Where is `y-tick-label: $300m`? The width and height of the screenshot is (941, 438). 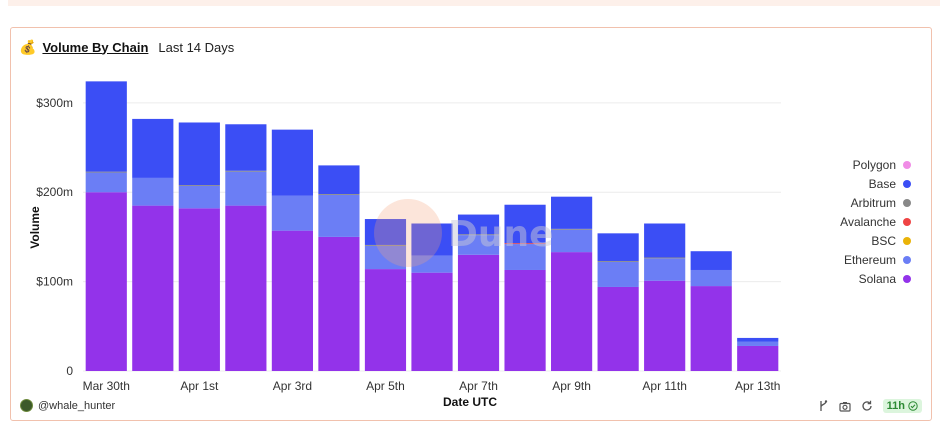 y-tick-label: $300m is located at coordinates (54, 103).